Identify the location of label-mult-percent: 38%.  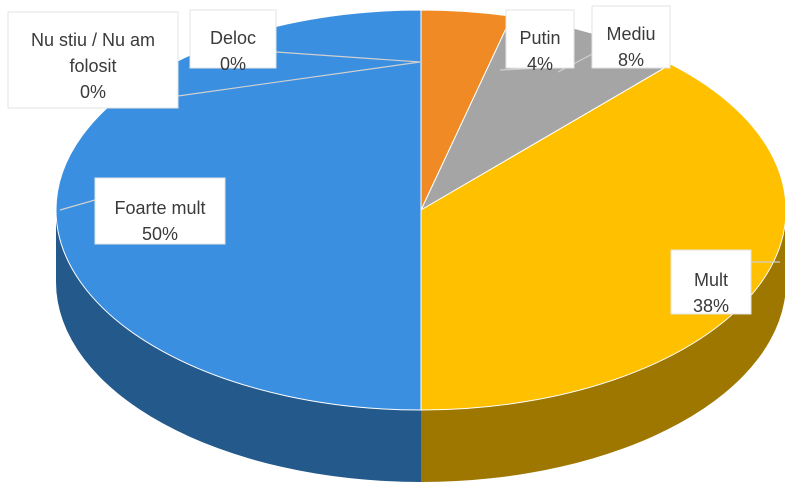
(711, 306).